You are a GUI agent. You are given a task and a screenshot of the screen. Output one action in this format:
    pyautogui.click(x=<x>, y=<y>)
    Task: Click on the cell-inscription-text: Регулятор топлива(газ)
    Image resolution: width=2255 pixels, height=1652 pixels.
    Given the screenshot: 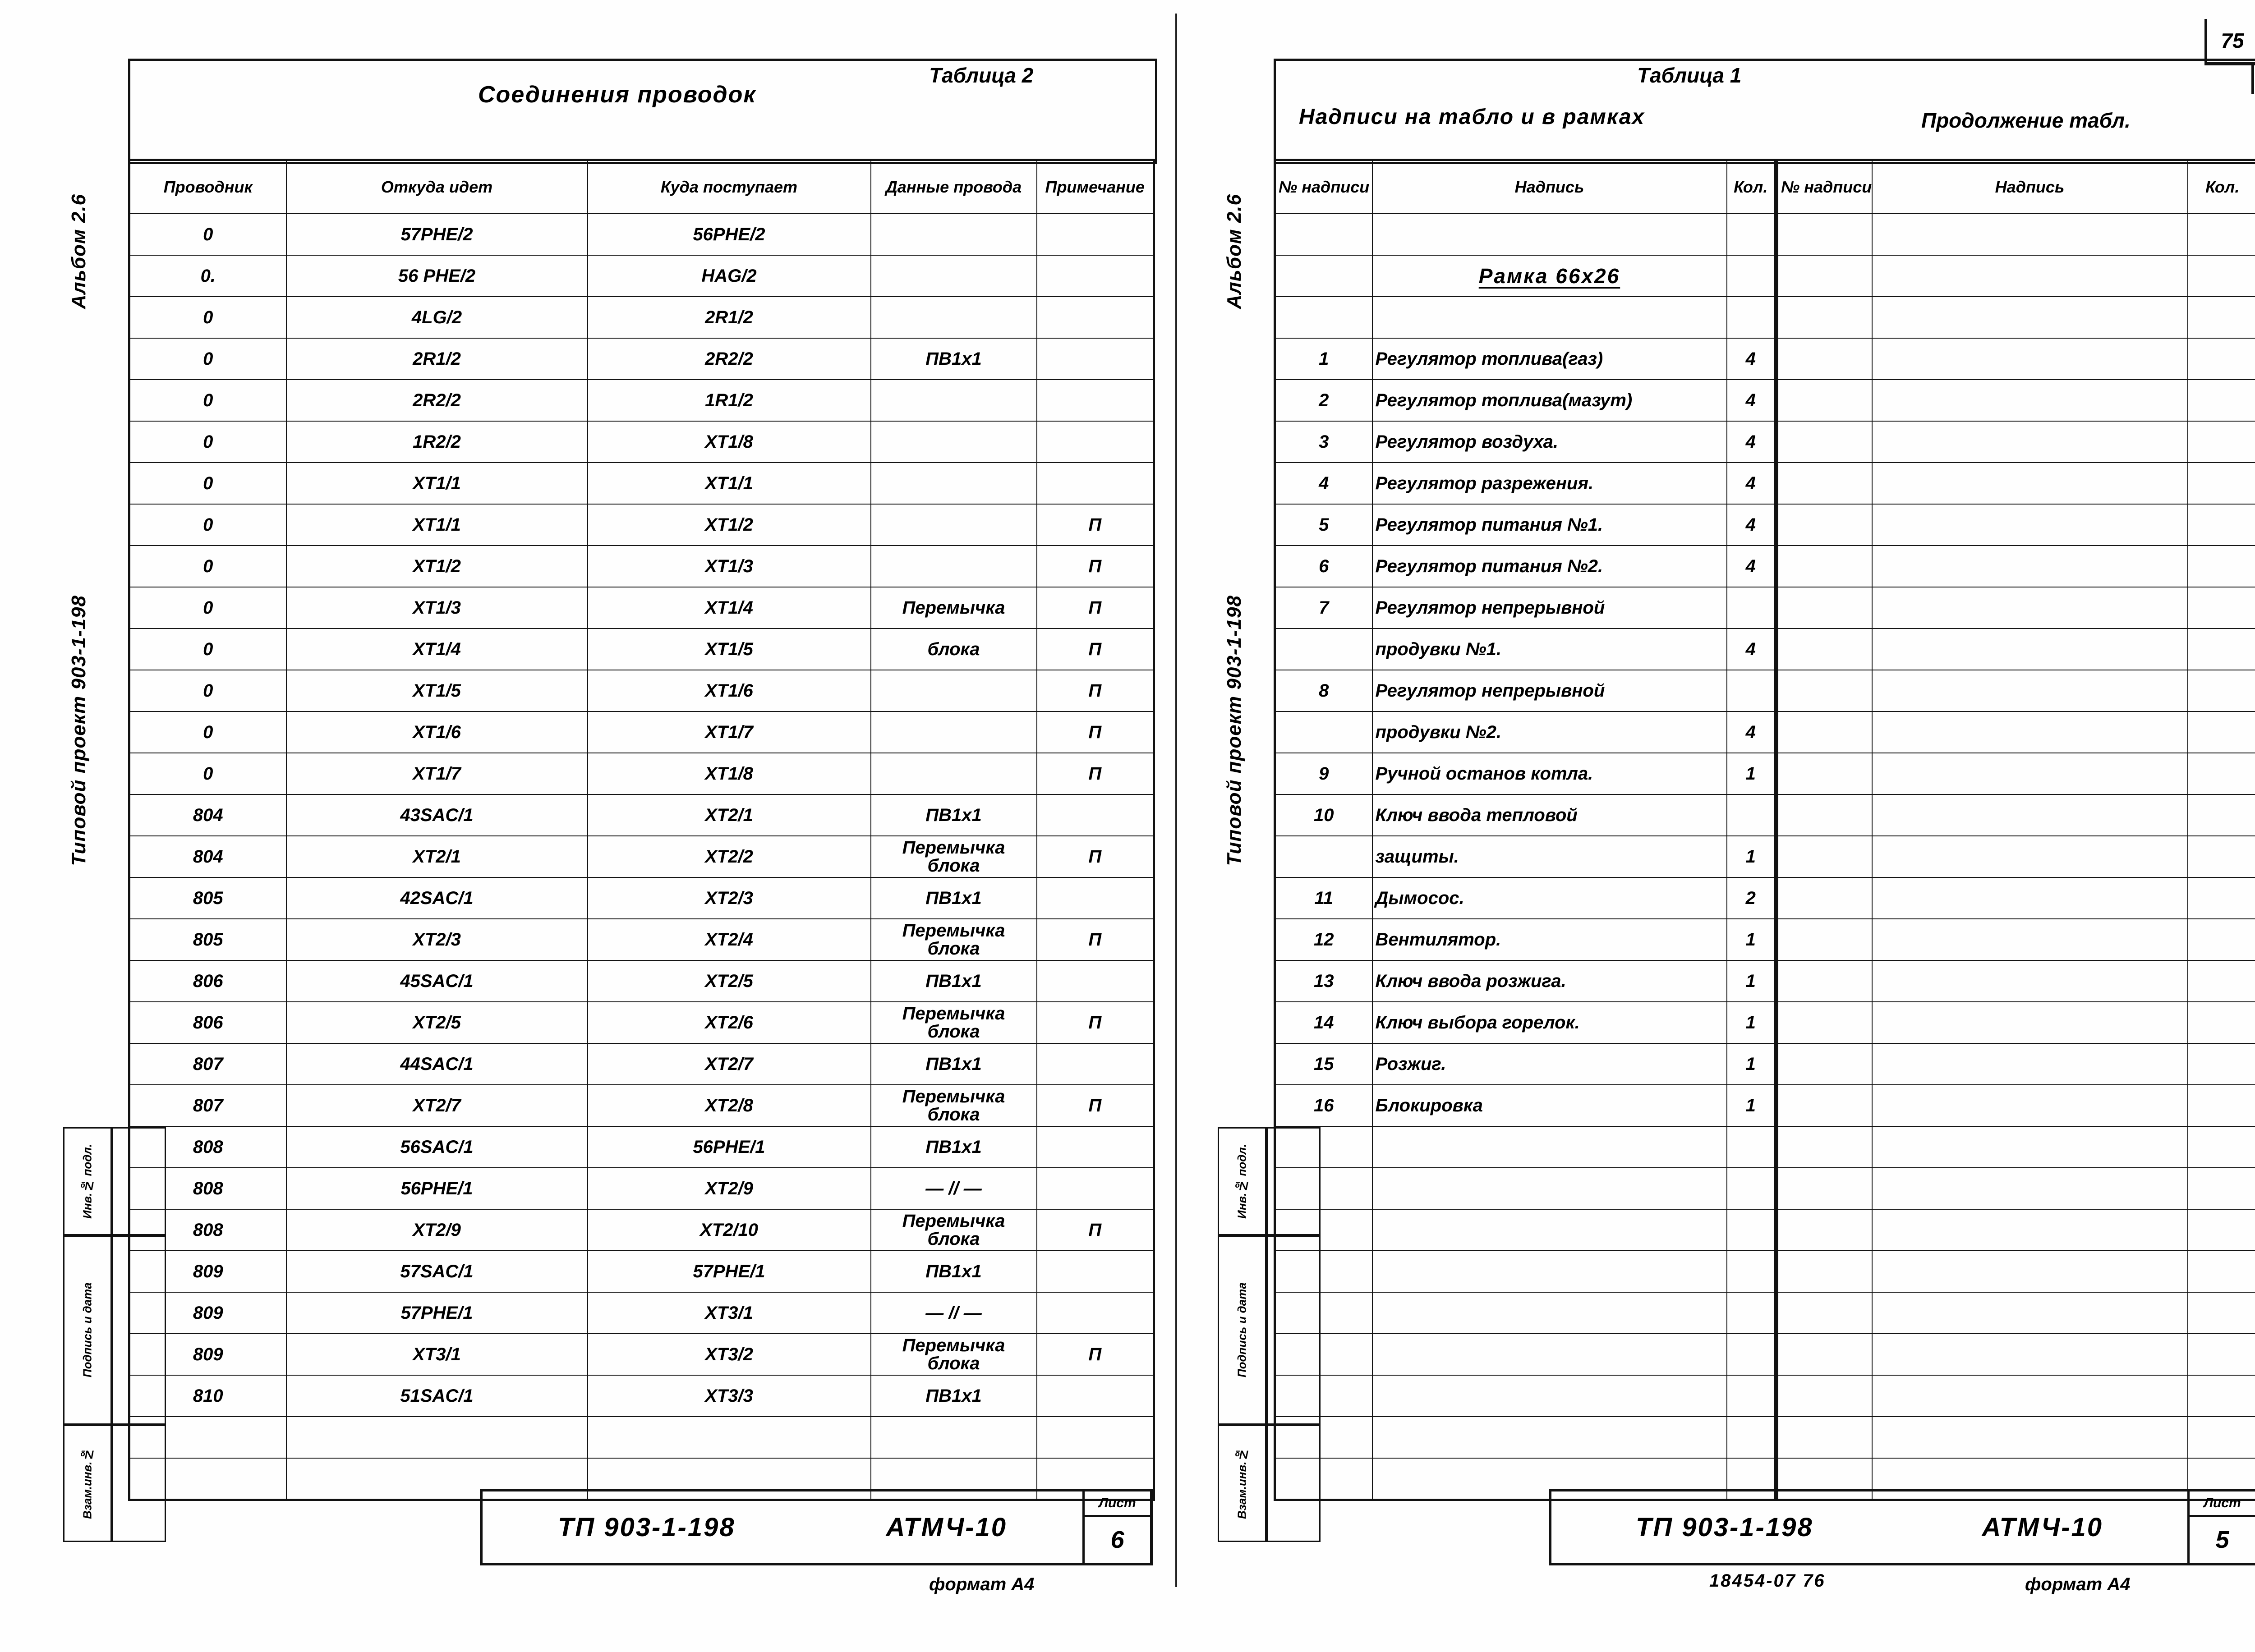 What is the action you would take?
    pyautogui.click(x=1549, y=359)
    